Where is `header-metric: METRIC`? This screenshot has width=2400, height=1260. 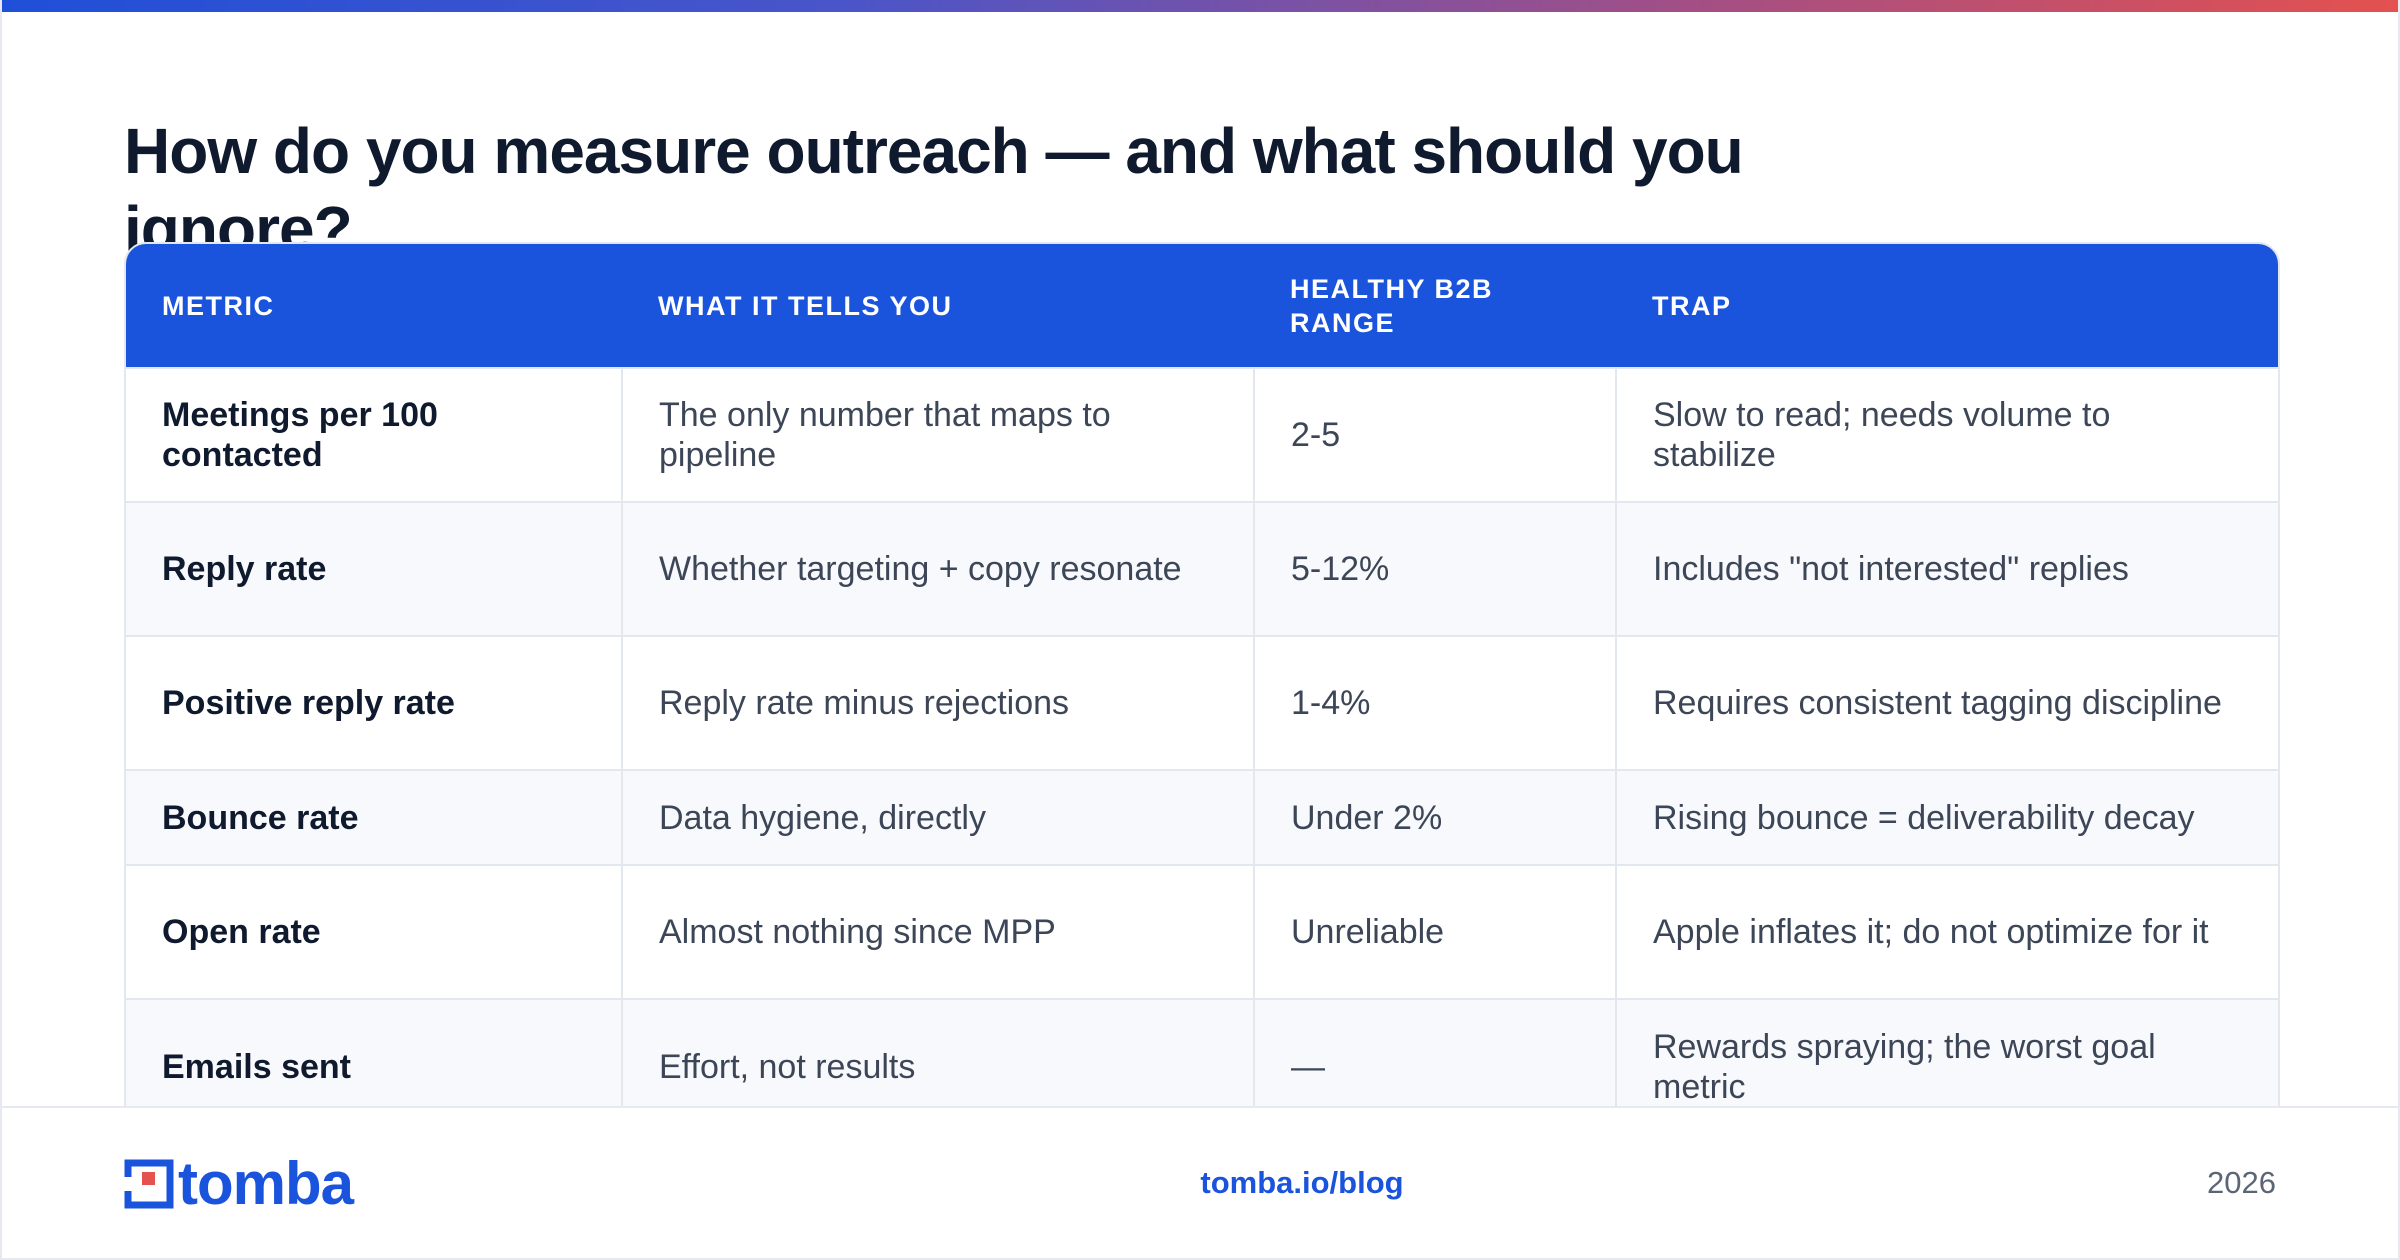 header-metric: METRIC is located at coordinates (218, 305).